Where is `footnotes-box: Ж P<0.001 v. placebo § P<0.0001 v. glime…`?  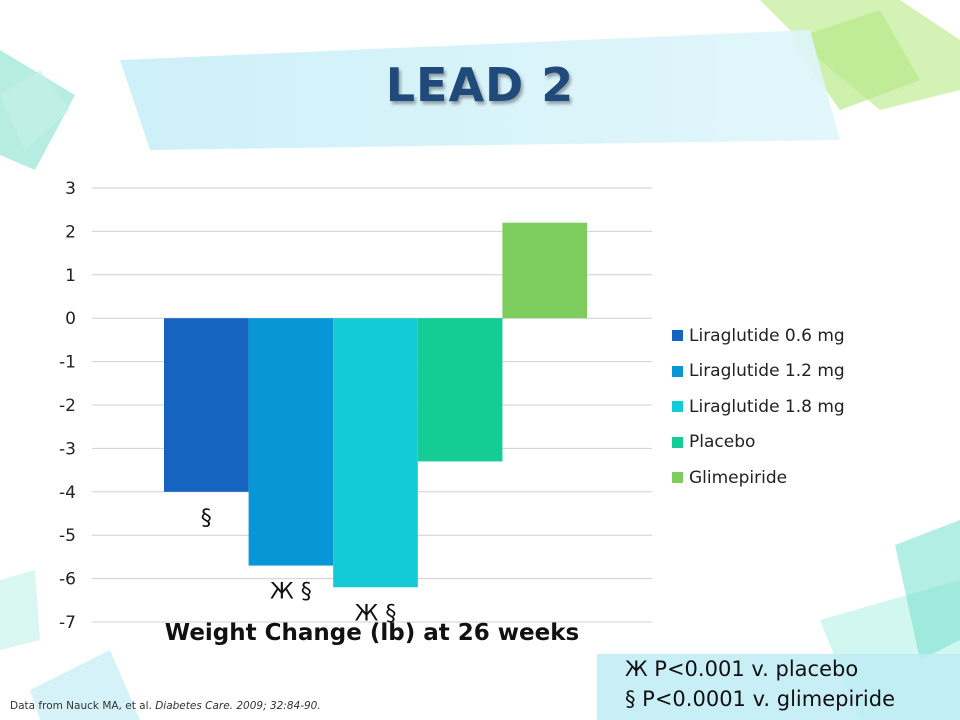 footnotes-box: Ж P<0.001 v. placebo § P<0.0001 v. glime… is located at coordinates (778, 687).